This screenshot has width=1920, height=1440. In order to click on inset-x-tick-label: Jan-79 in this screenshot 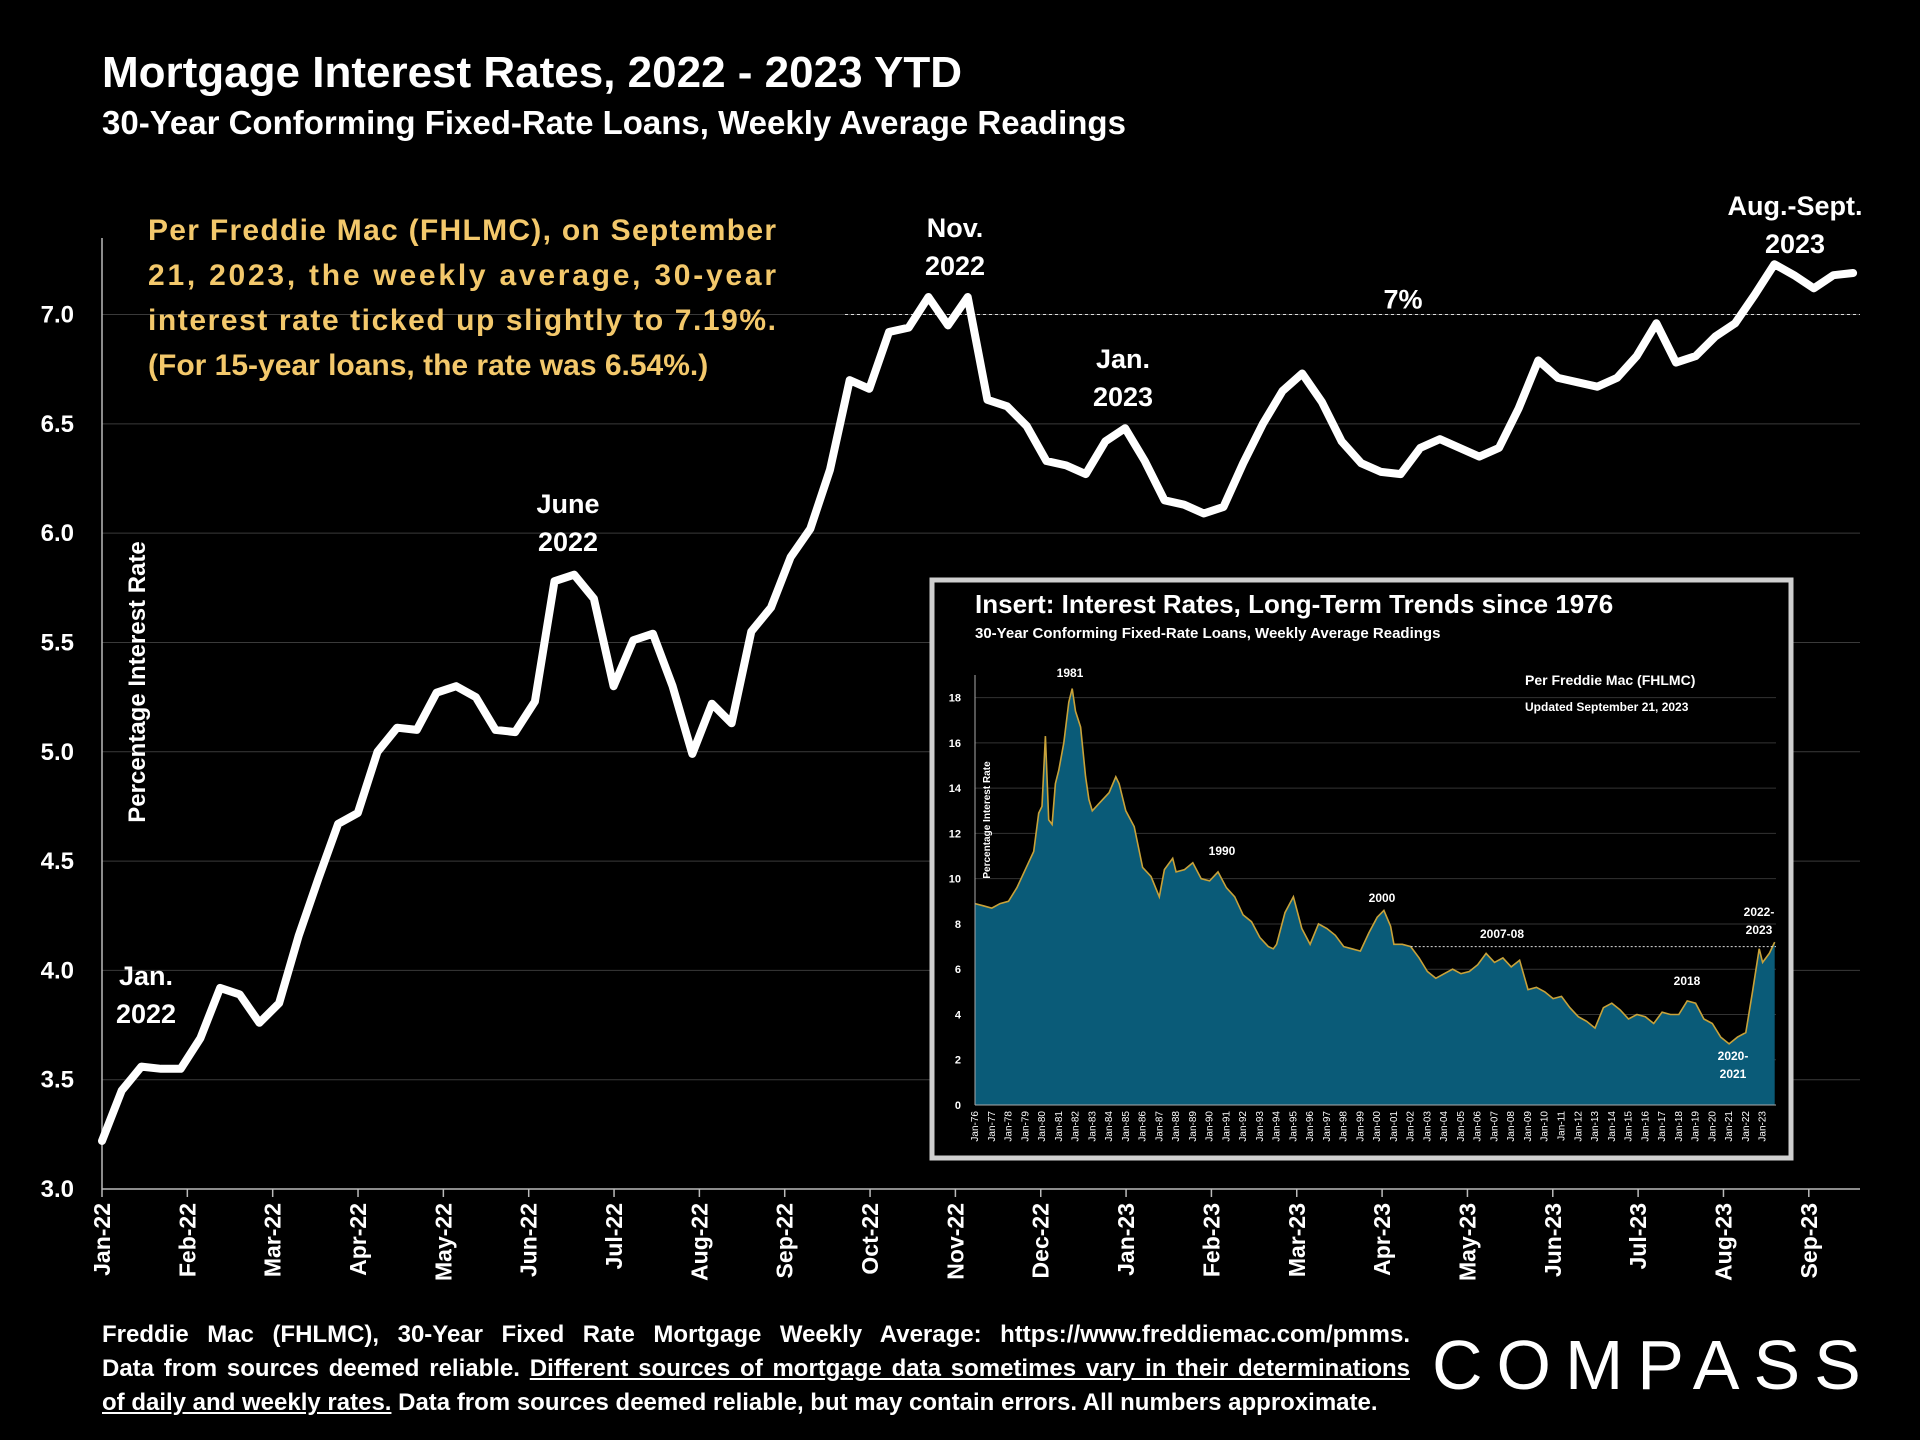, I will do `click(1025, 1126)`.